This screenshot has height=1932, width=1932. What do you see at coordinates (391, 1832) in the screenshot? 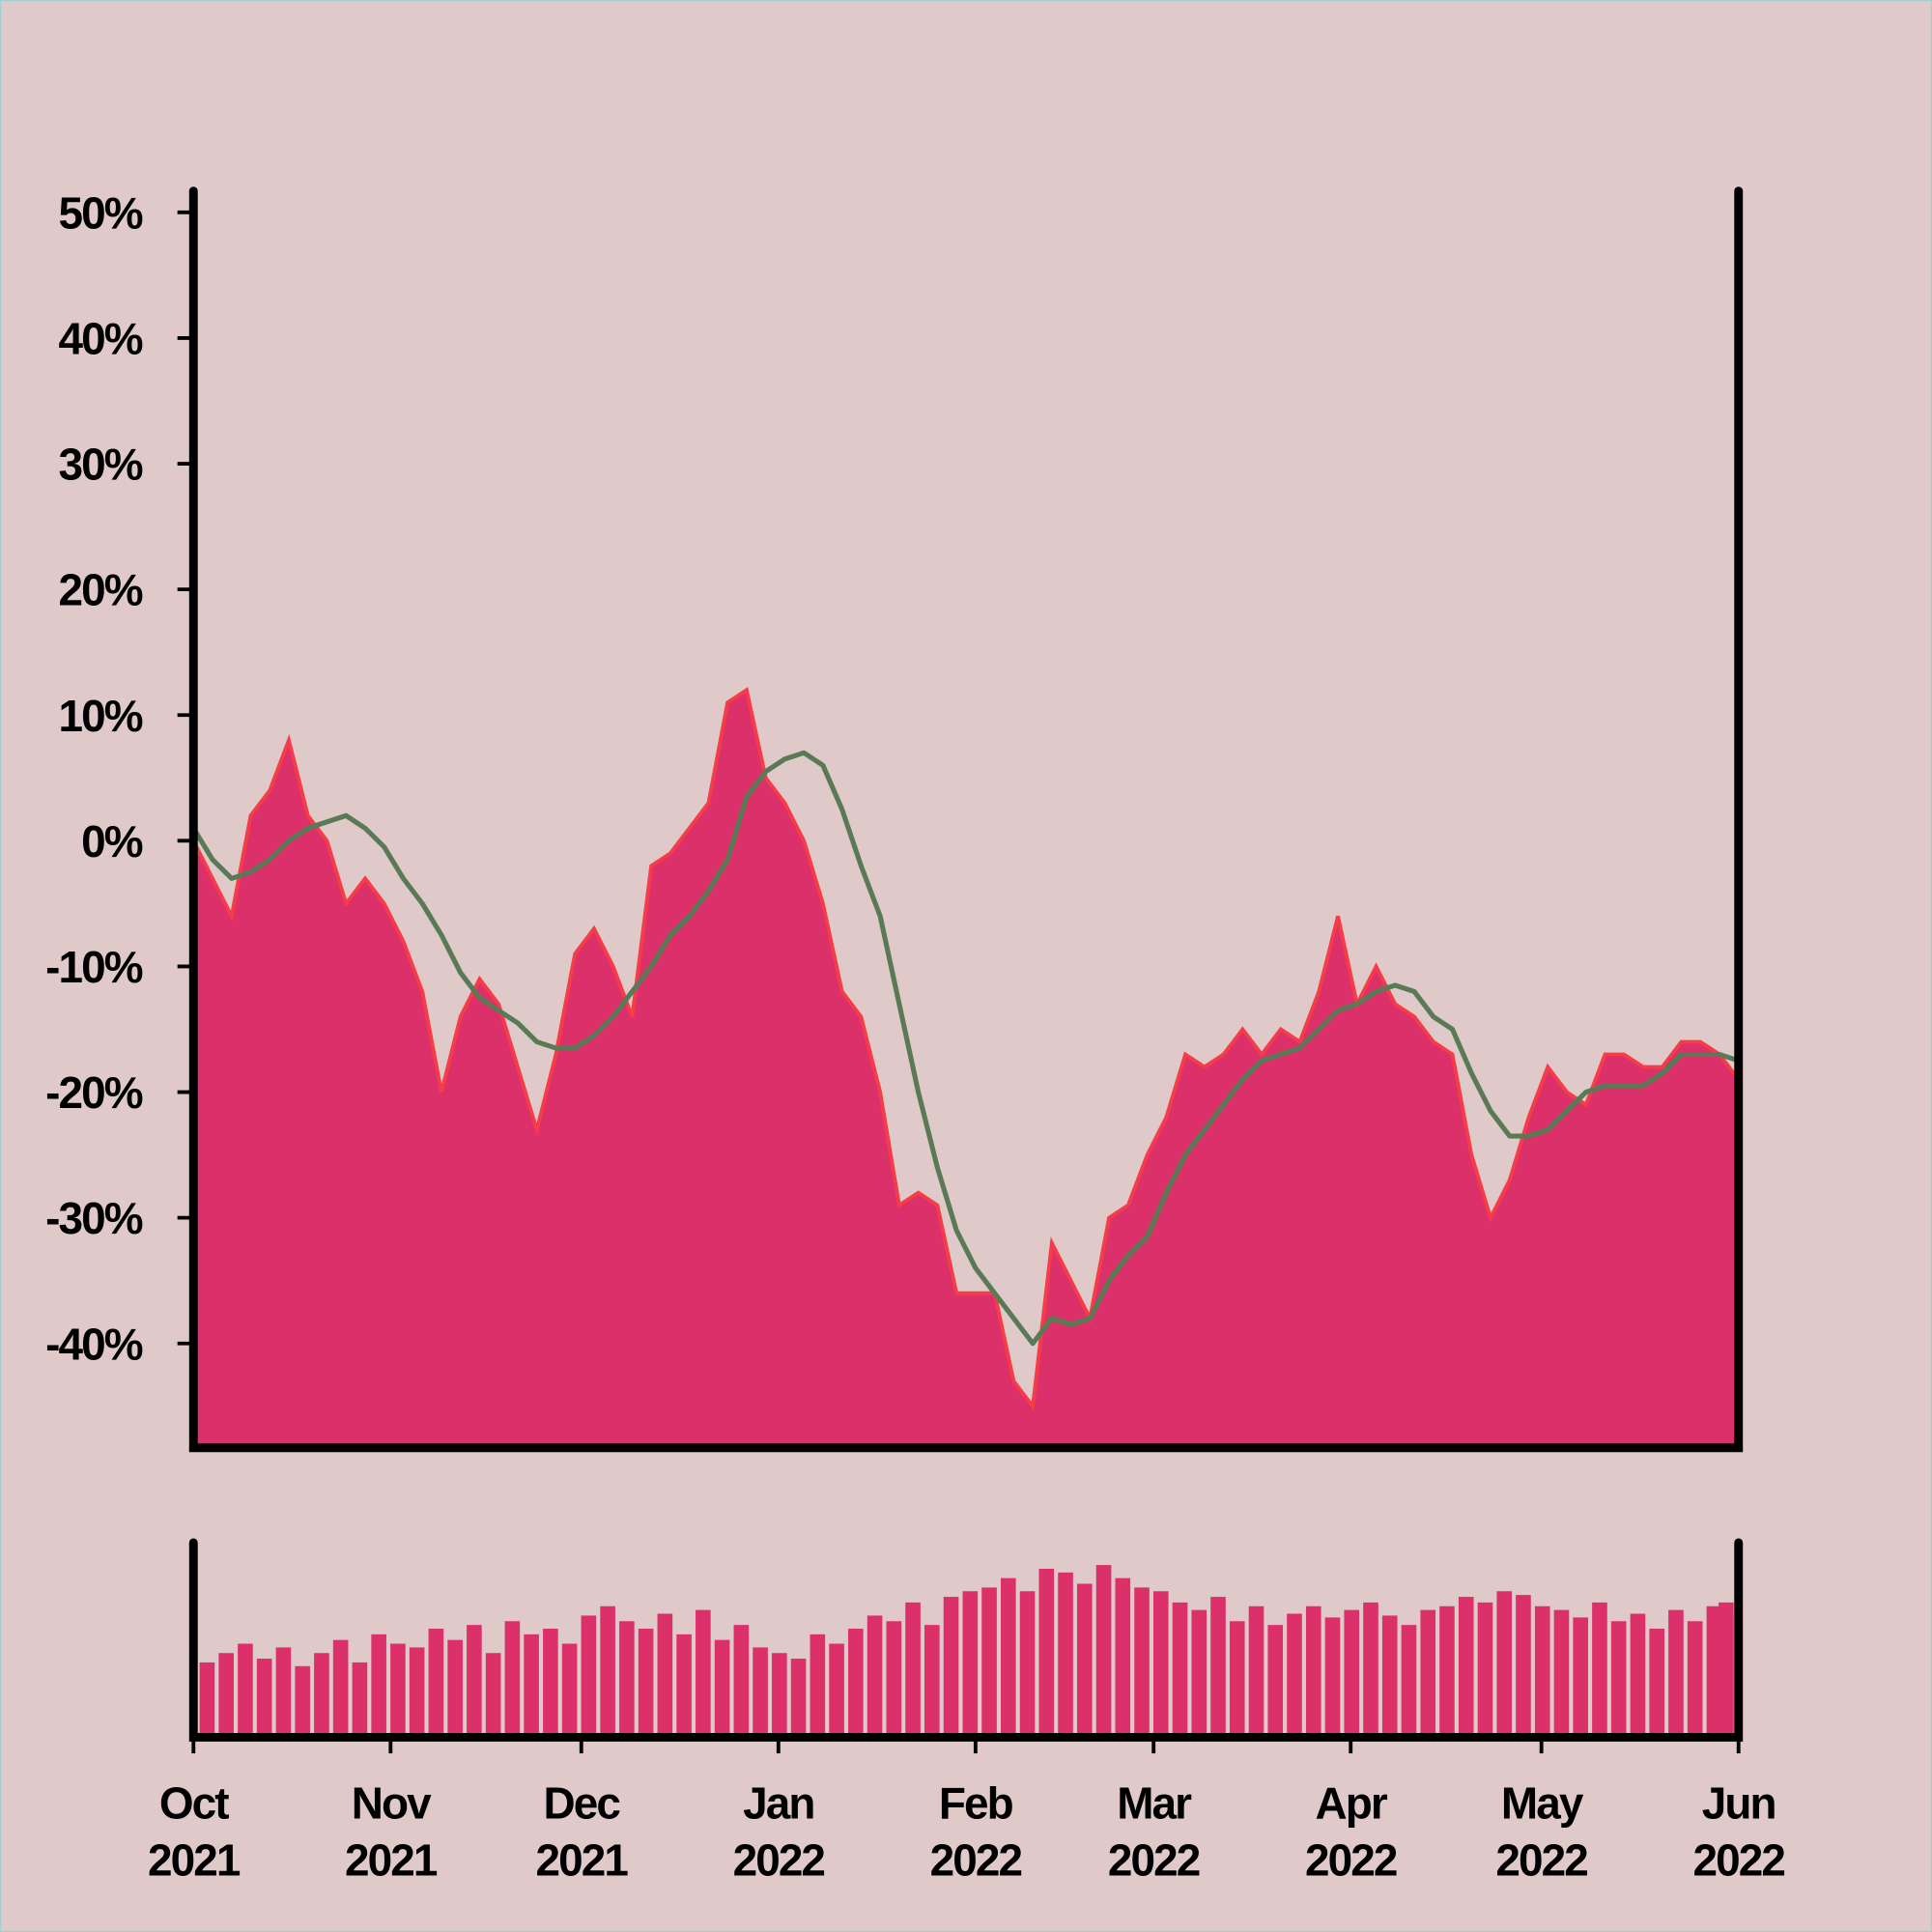
I see `x-tick-label: Nov 2021` at bounding box center [391, 1832].